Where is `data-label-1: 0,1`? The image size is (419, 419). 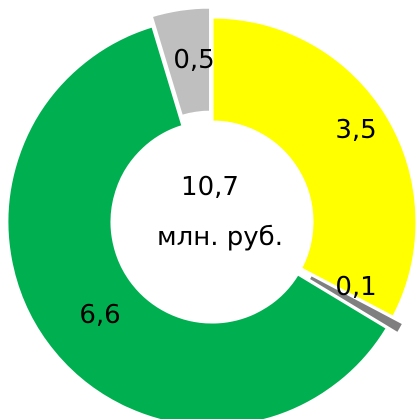
data-label-1: 0,1 is located at coordinates (355, 287).